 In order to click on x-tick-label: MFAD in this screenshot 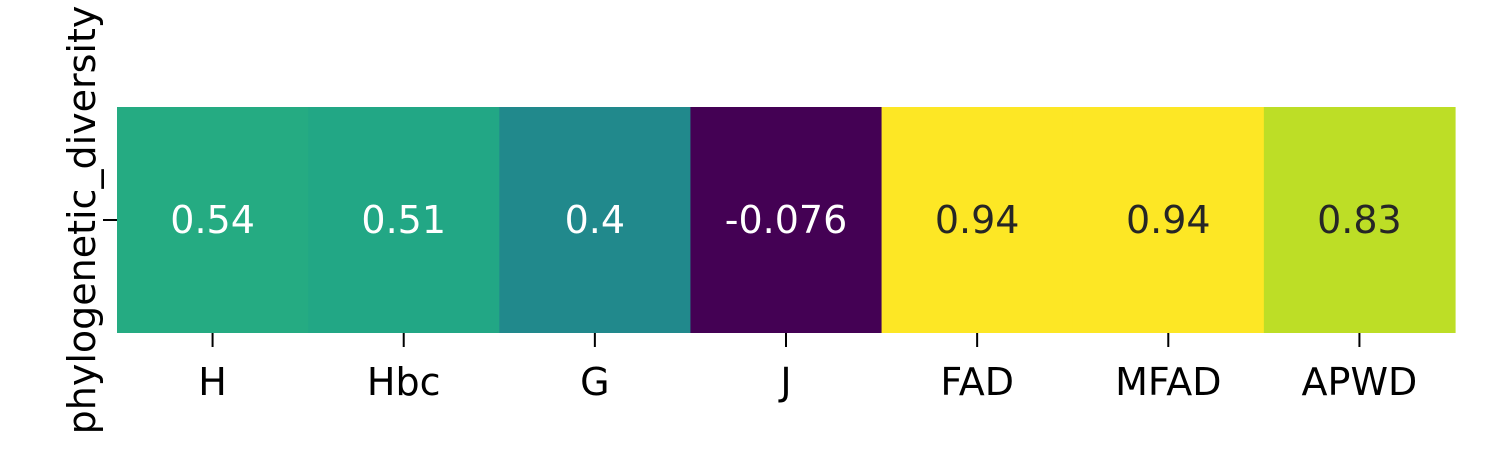, I will do `click(1168, 382)`.